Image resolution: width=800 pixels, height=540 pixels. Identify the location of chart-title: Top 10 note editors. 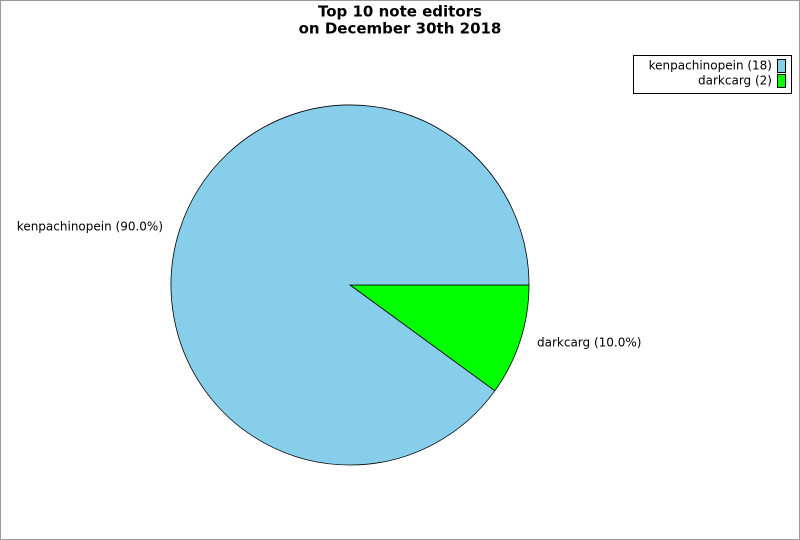
(400, 12).